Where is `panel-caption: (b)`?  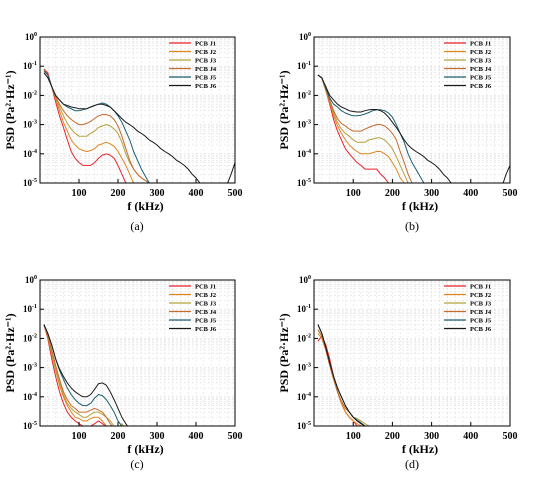
panel-caption: (b) is located at coordinates (412, 226).